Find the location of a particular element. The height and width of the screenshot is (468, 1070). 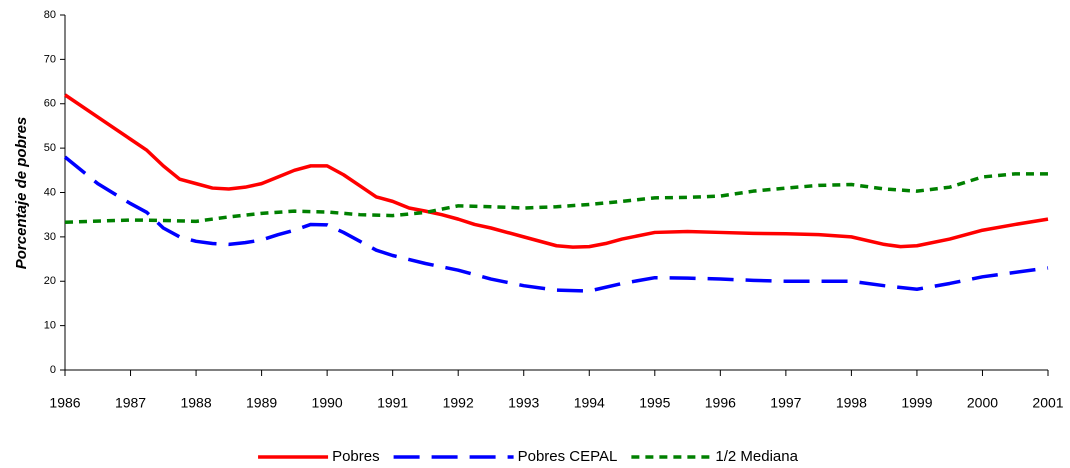

x-tick-label: 1994 is located at coordinates (589, 403).